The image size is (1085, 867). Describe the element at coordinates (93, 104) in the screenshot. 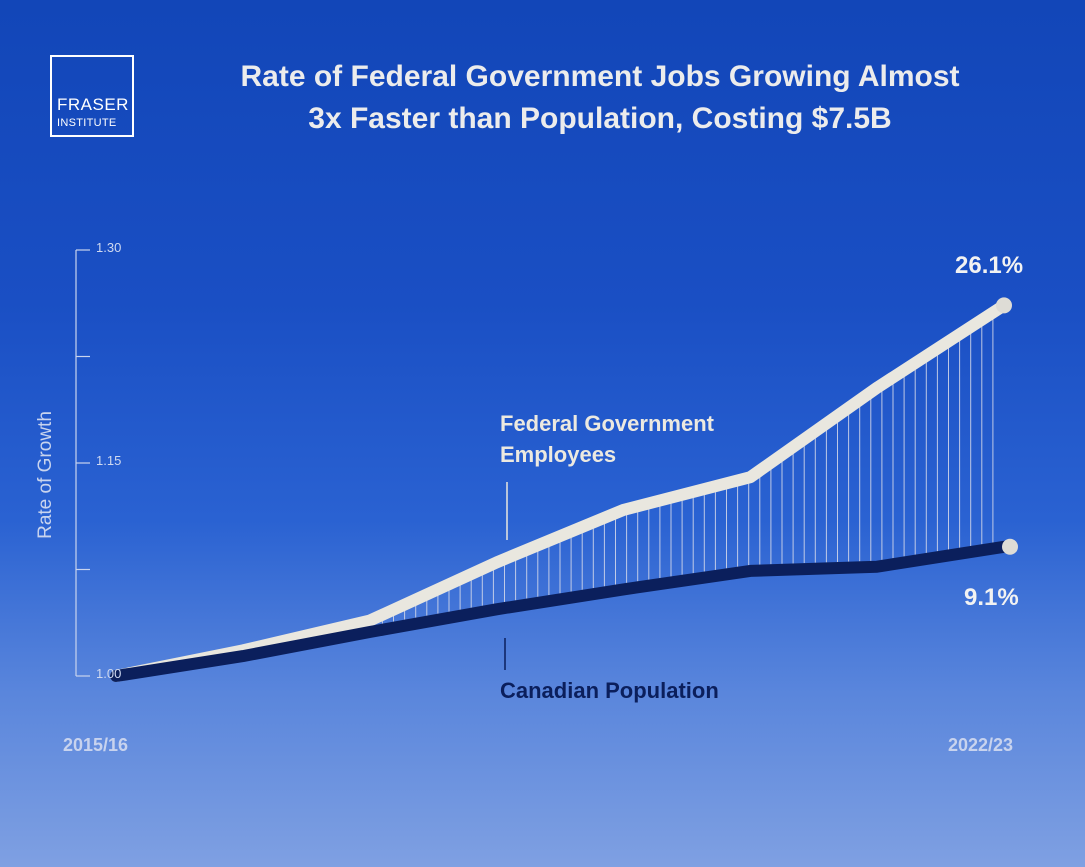

I see `logo-line-1: FRASER` at that location.